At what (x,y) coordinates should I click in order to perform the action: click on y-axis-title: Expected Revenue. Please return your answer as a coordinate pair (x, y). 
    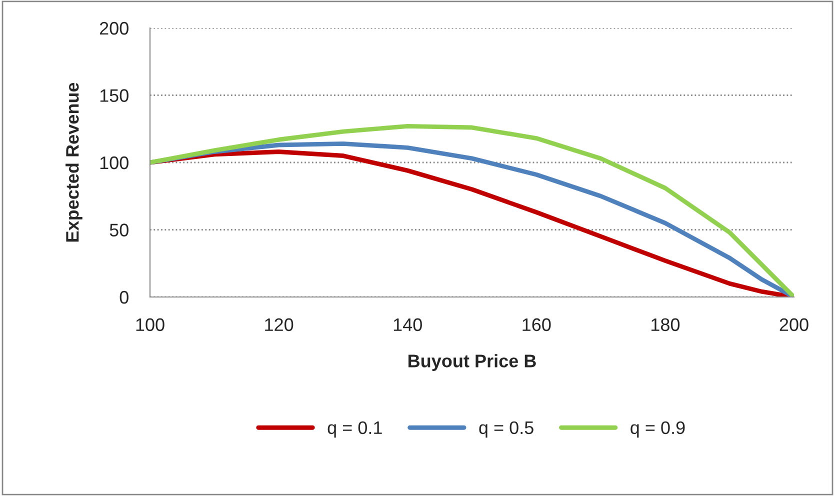
    Looking at the image, I should click on (74, 162).